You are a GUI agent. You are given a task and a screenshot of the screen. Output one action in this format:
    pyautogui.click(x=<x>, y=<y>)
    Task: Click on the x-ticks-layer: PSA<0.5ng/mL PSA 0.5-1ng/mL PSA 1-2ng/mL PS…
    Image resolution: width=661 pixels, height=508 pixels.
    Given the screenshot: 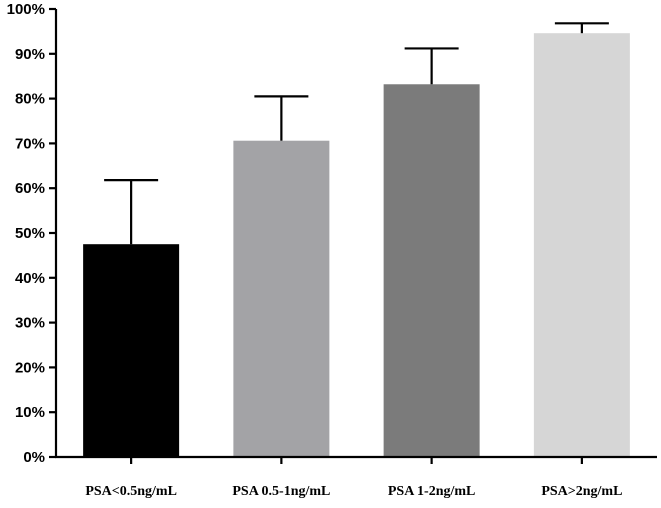 What is the action you would take?
    pyautogui.click(x=353, y=478)
    